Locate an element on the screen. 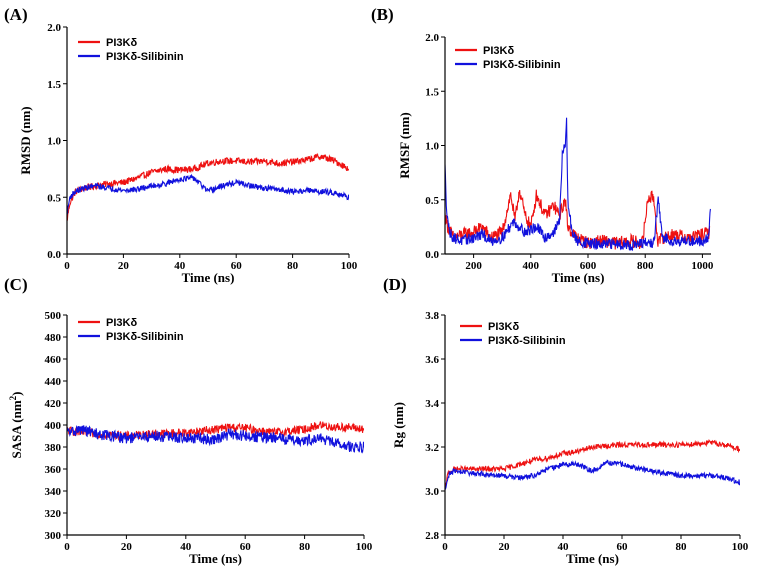 The height and width of the screenshot is (583, 758). y-tick-label: 420 is located at coordinates (53, 404).